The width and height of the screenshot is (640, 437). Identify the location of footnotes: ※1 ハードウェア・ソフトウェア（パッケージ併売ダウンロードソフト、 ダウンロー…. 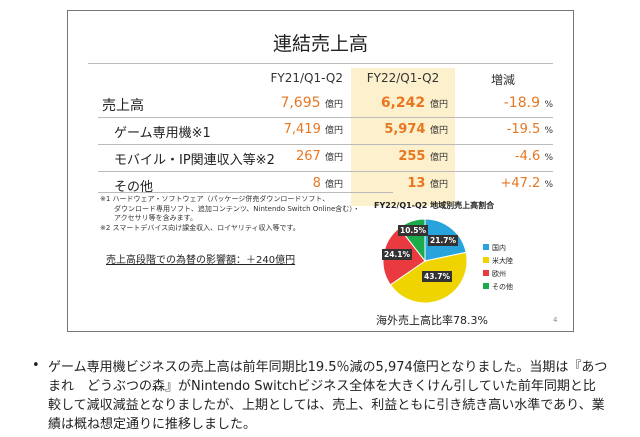
(230, 214).